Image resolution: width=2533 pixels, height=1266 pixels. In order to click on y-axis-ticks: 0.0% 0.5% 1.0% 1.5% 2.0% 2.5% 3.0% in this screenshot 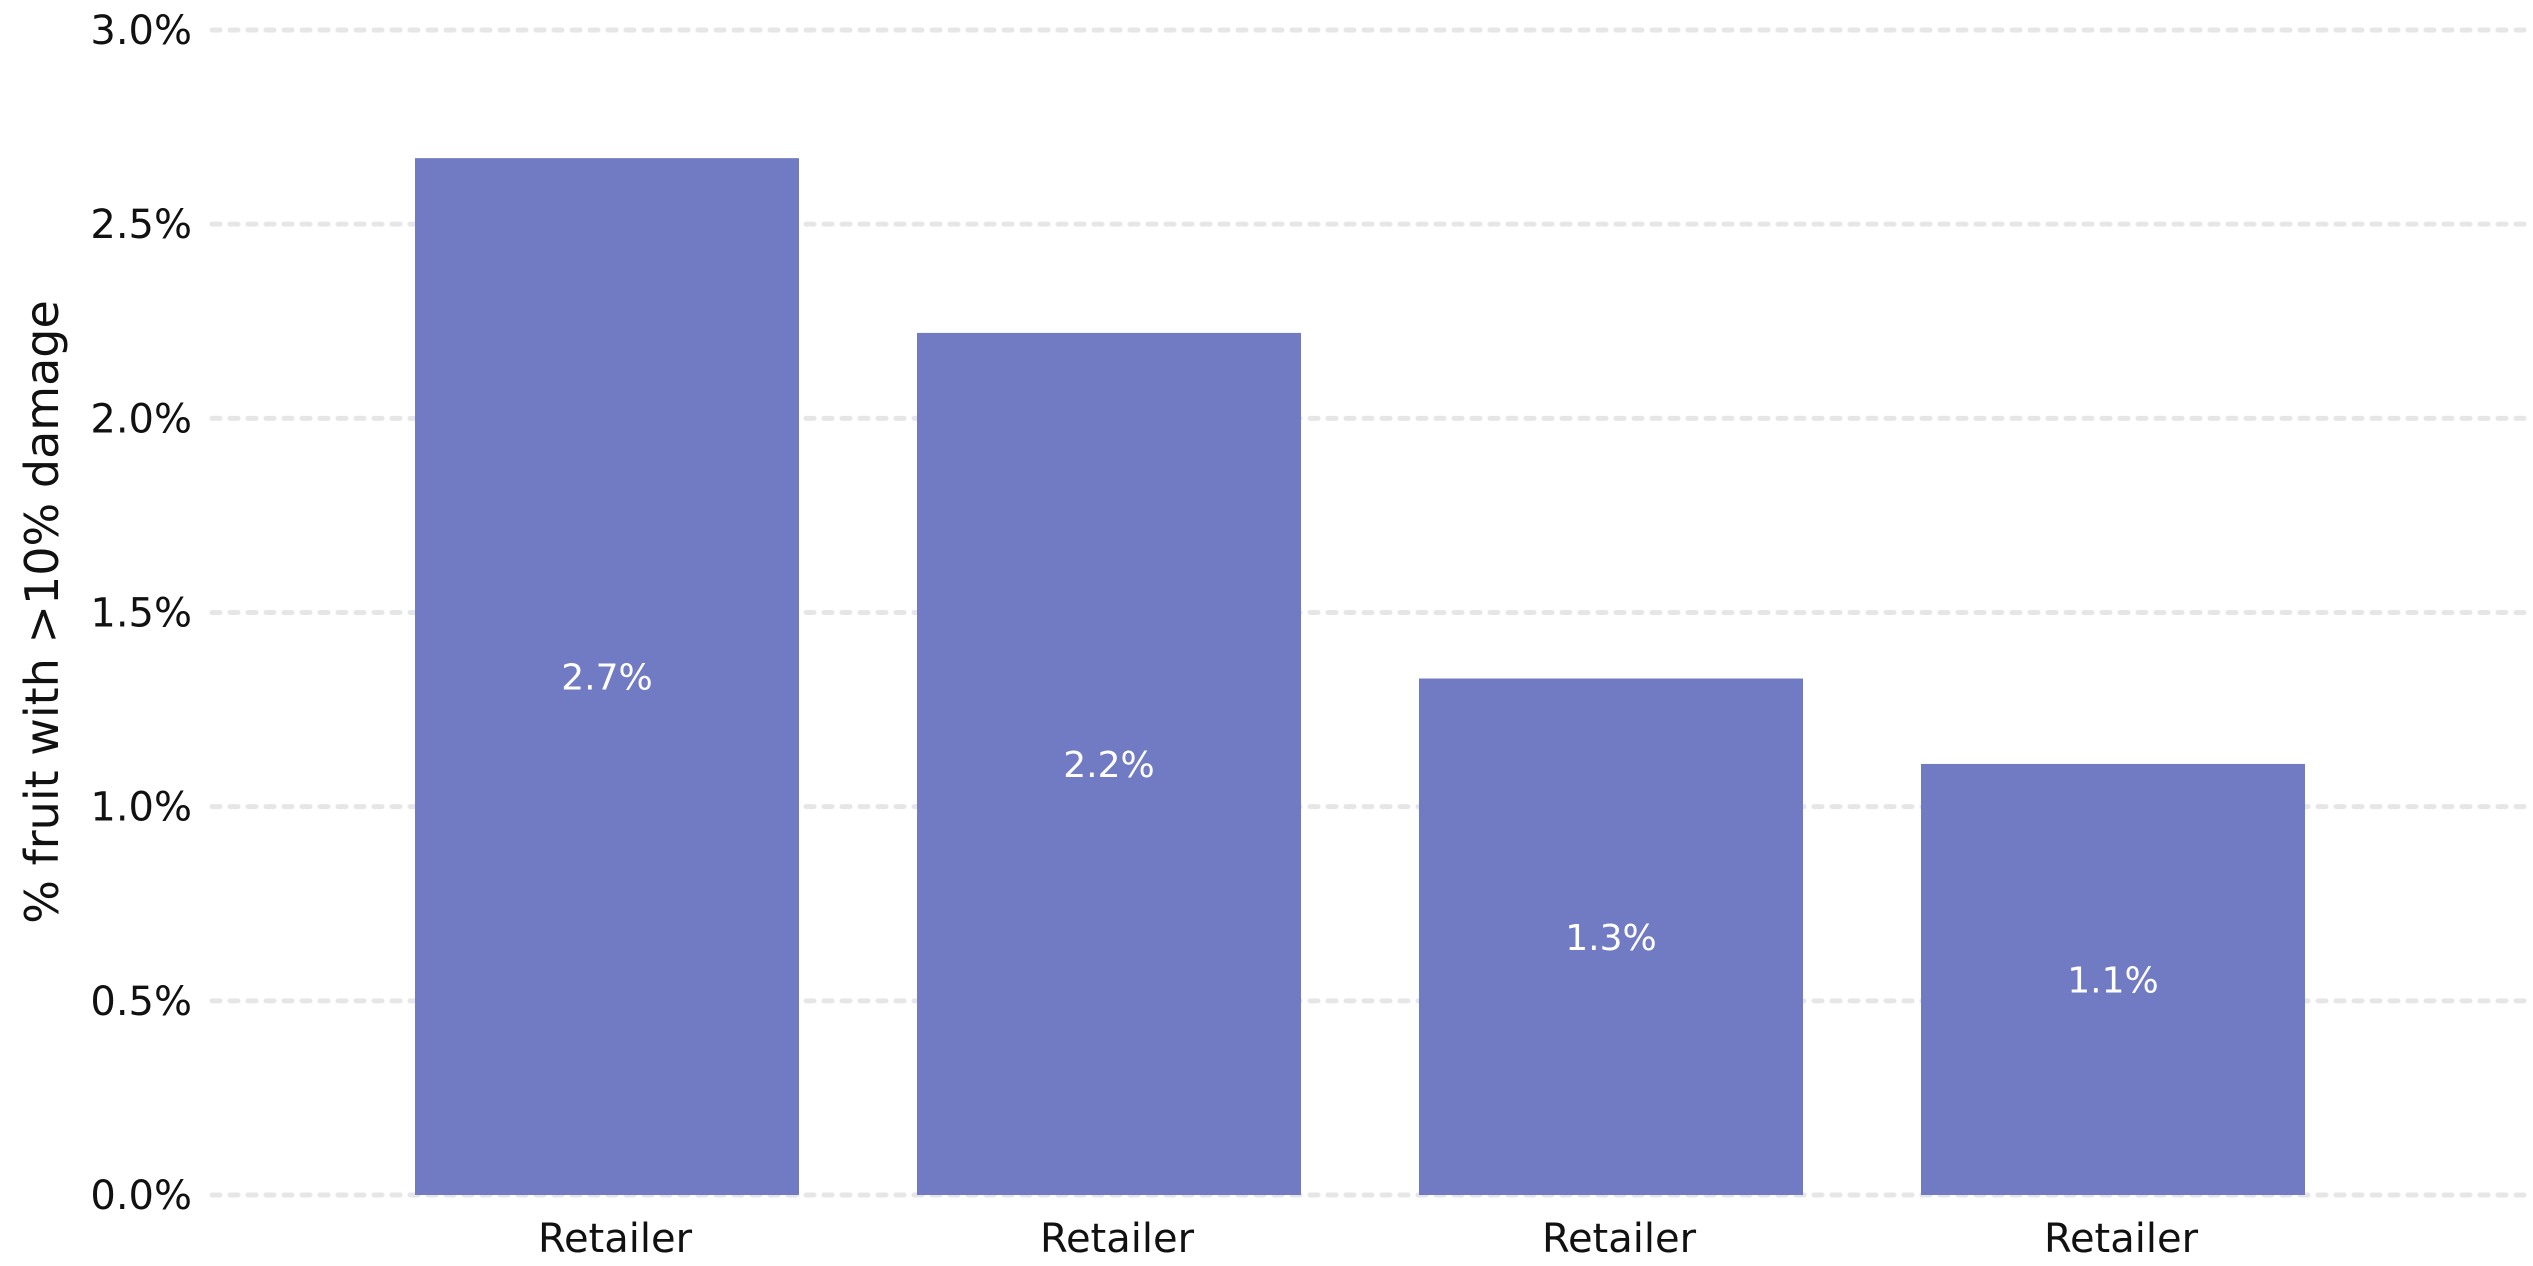, I will do `click(141, 613)`.